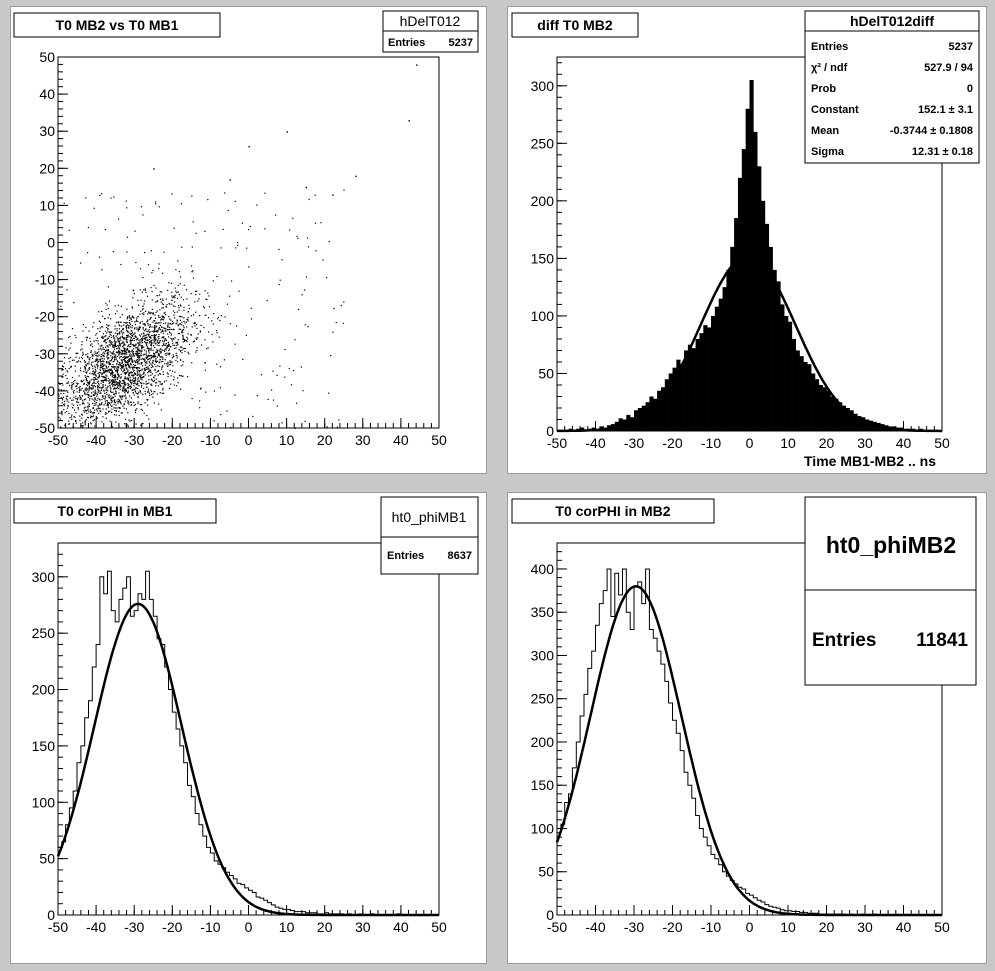 This screenshot has width=995, height=971. What do you see at coordinates (931, 131) in the screenshot?
I see `stats-value: -0.3744 ± 0.1808` at bounding box center [931, 131].